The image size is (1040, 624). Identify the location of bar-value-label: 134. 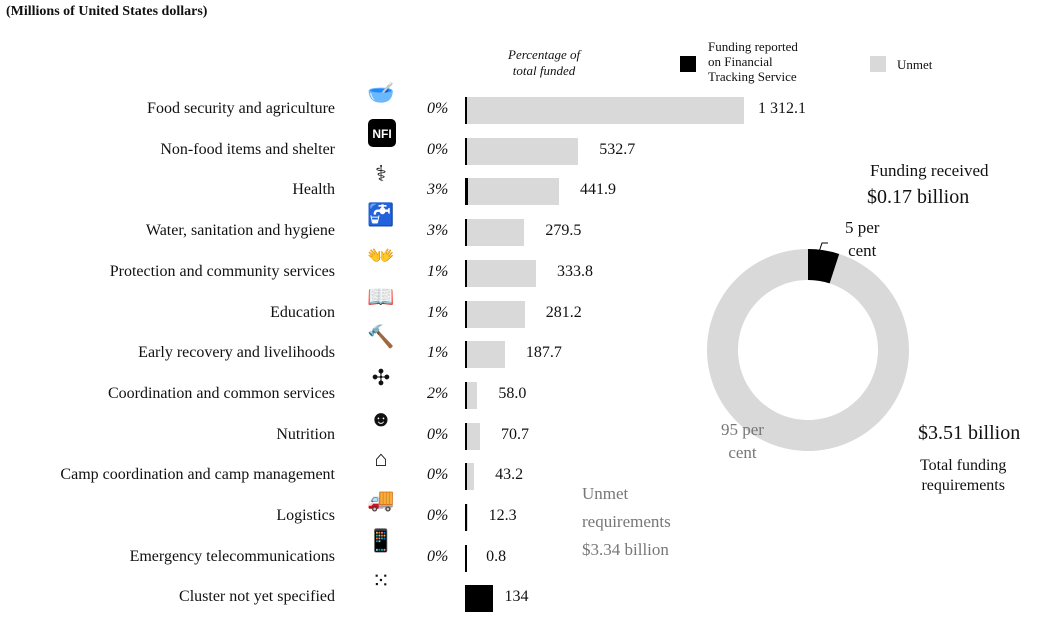
(516, 597).